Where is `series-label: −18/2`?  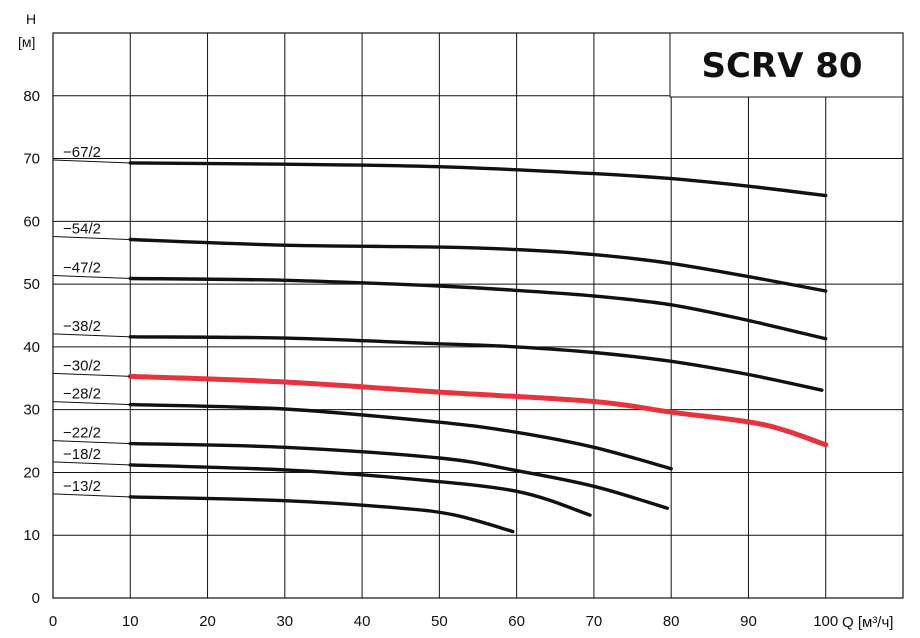
series-label: −18/2 is located at coordinates (82, 454).